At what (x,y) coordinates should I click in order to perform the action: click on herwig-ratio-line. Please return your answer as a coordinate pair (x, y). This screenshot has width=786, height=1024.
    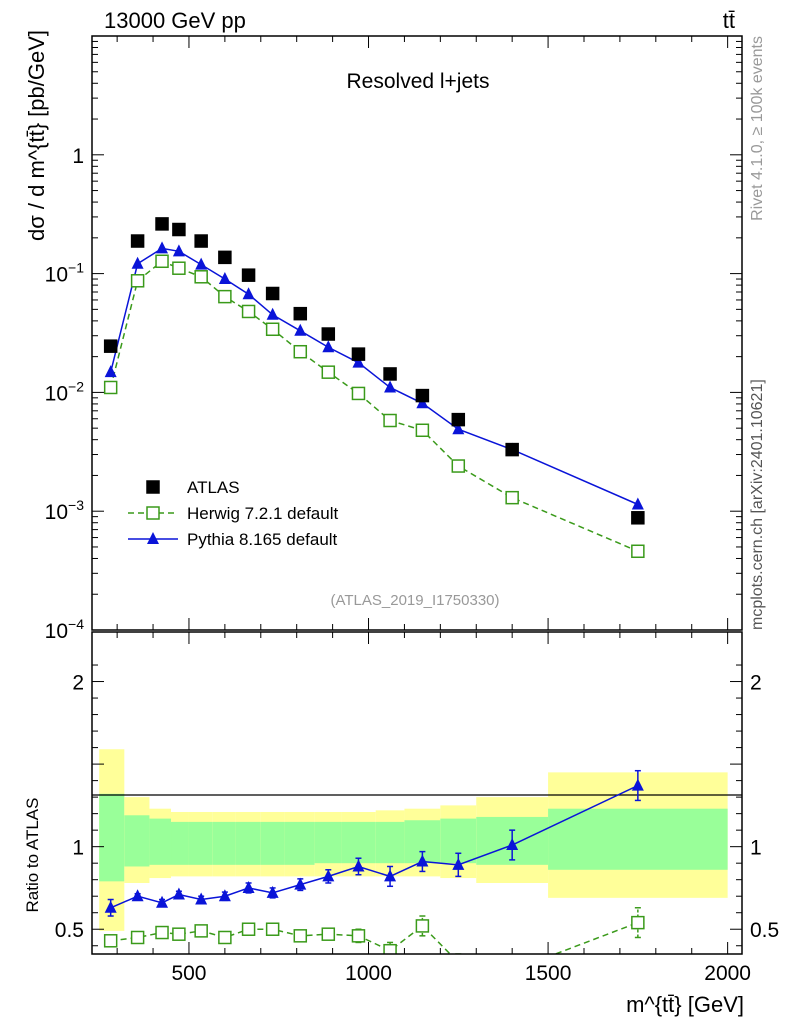
    Looking at the image, I should click on (374, 937).